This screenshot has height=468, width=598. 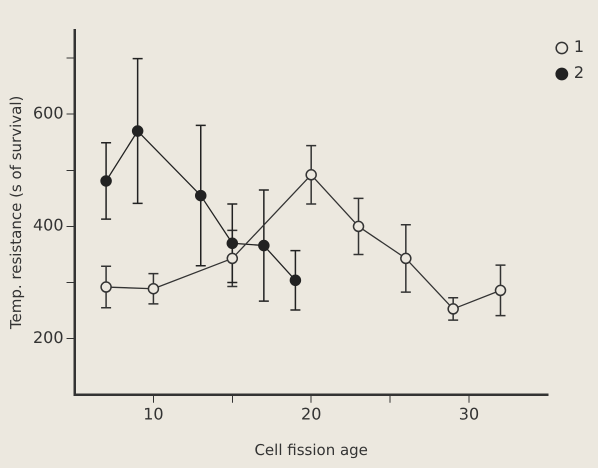 I want to click on y-axis-title: Temp. resistance (s of survival), so click(x=15, y=213).